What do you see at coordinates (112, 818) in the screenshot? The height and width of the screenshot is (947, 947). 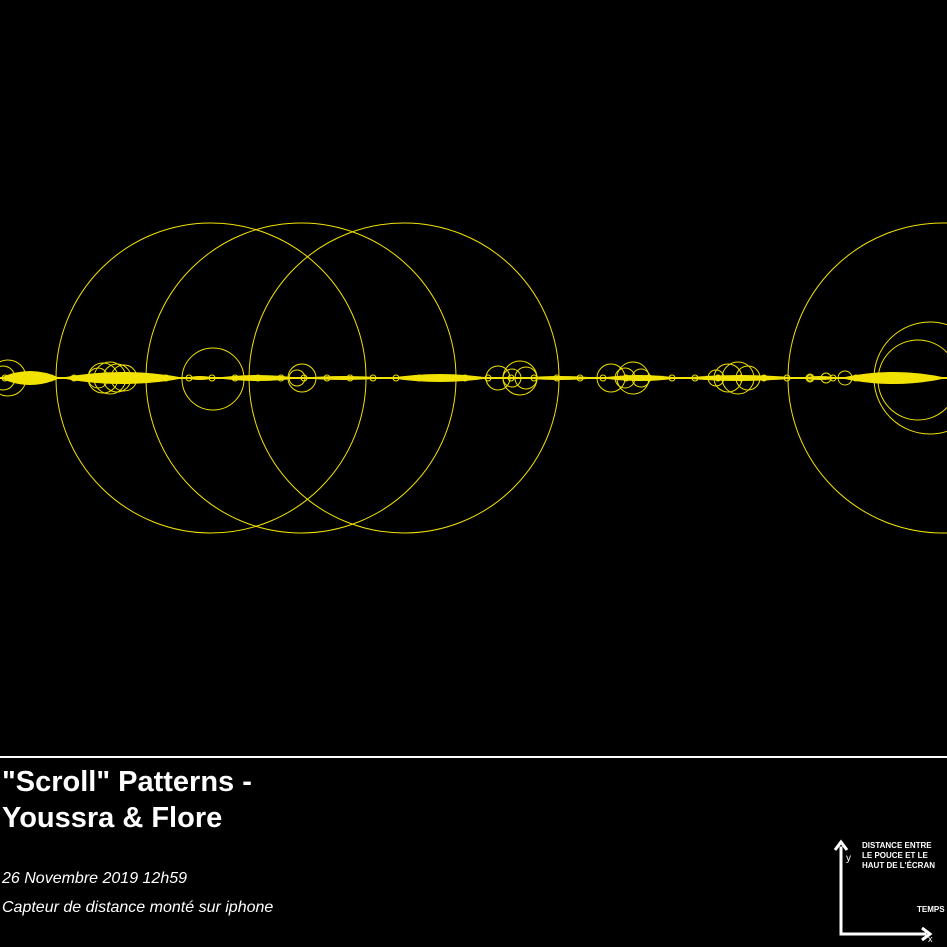 I see `title-line-2: Youssra & Flore` at bounding box center [112, 818].